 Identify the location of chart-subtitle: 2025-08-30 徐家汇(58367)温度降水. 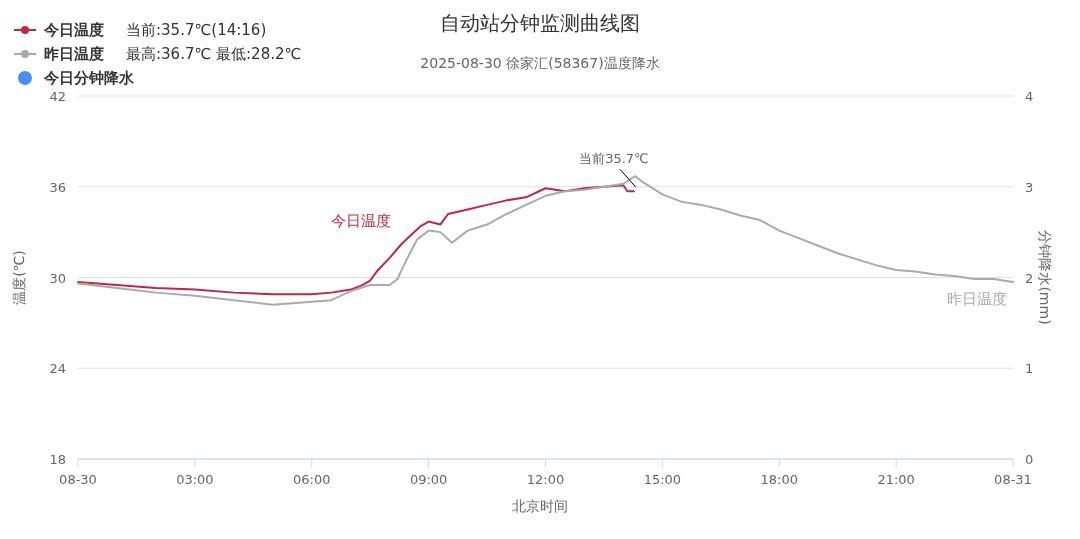
(540, 63).